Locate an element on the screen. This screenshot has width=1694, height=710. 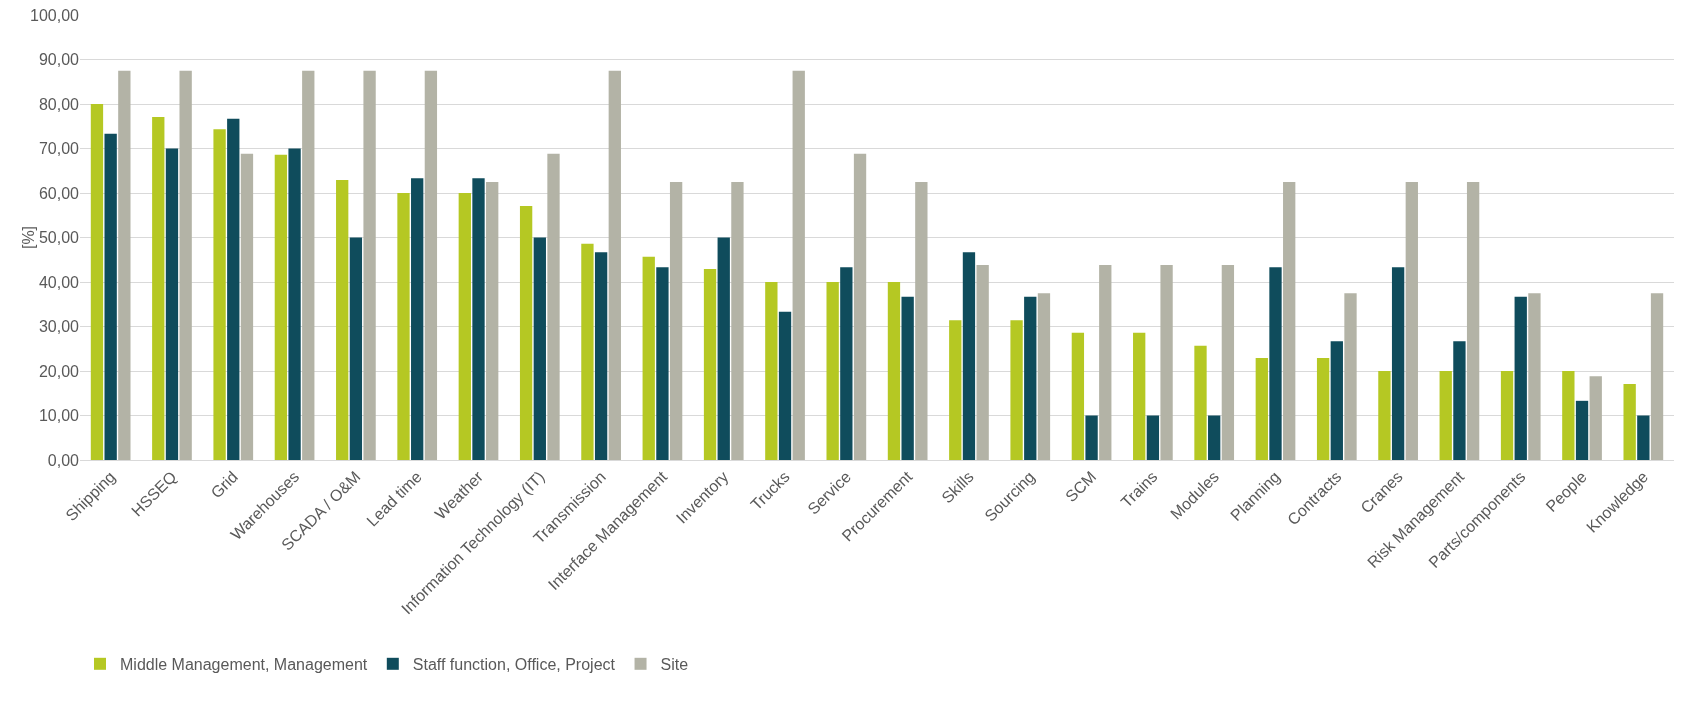
y-tick-label: 10,00 is located at coordinates (59, 416).